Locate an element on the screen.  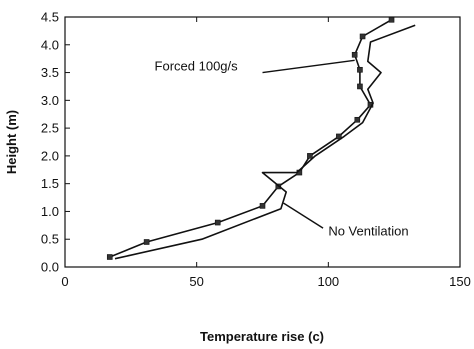
y-tick-label: 2.0 is located at coordinates (50, 155).